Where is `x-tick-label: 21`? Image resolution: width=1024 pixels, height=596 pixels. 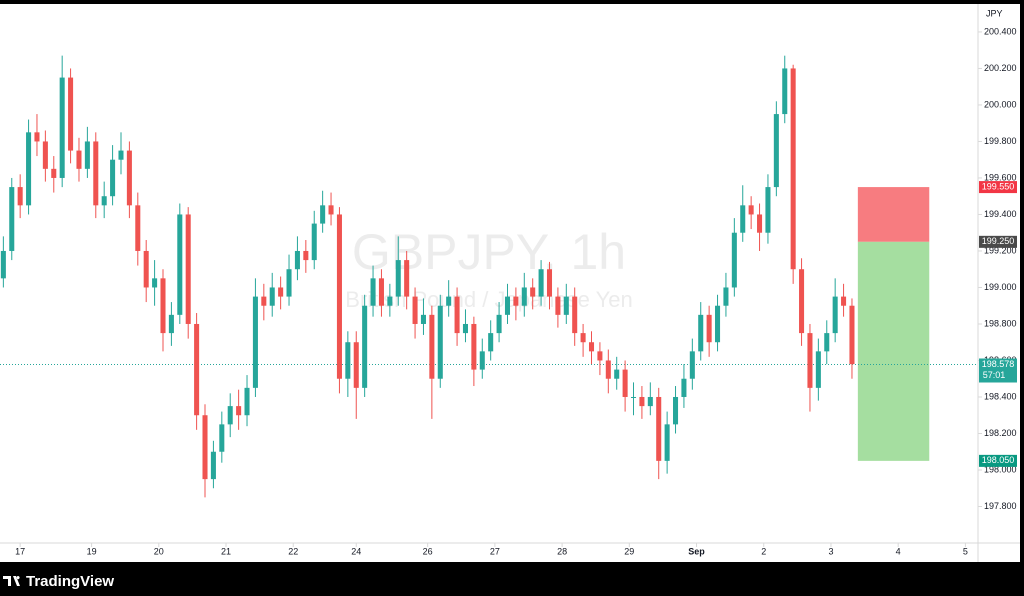 x-tick-label: 21 is located at coordinates (226, 551).